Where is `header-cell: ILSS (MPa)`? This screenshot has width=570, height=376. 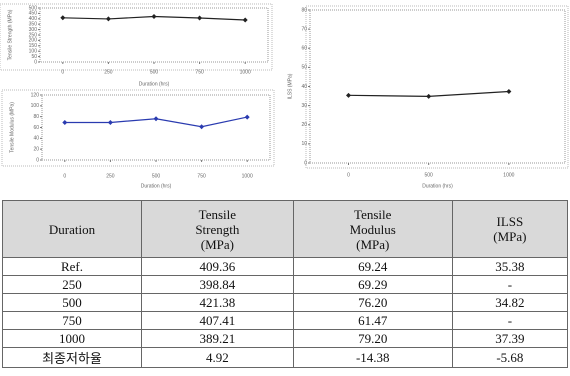 header-cell: ILSS (MPa) is located at coordinates (510, 229).